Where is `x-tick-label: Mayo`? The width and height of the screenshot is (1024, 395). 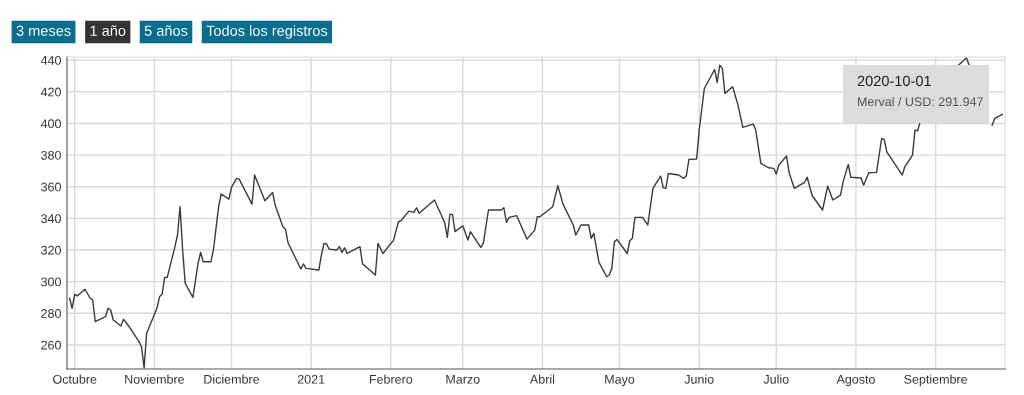
x-tick-label: Mayo is located at coordinates (620, 381).